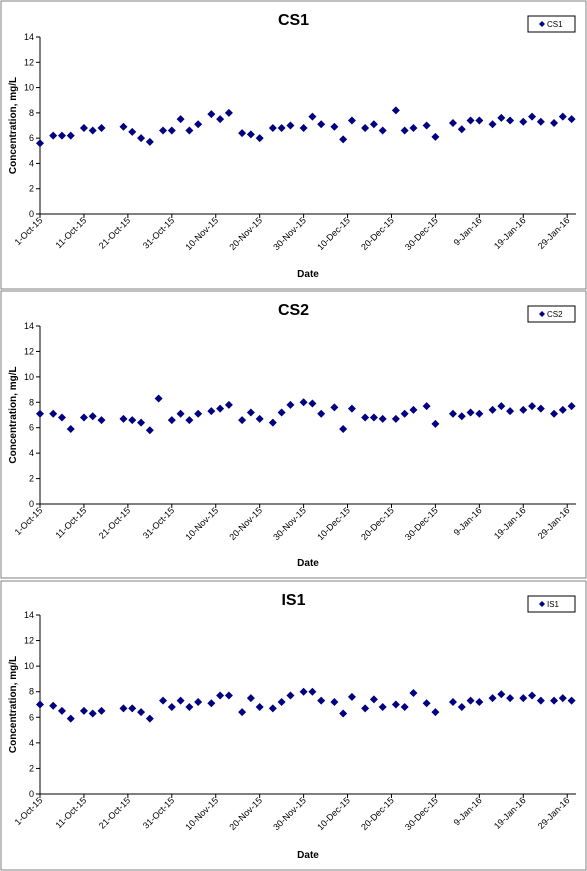  Describe the element at coordinates (13, 704) in the screenshot. I see `y-axis-label: Concentration, mg/L` at that location.